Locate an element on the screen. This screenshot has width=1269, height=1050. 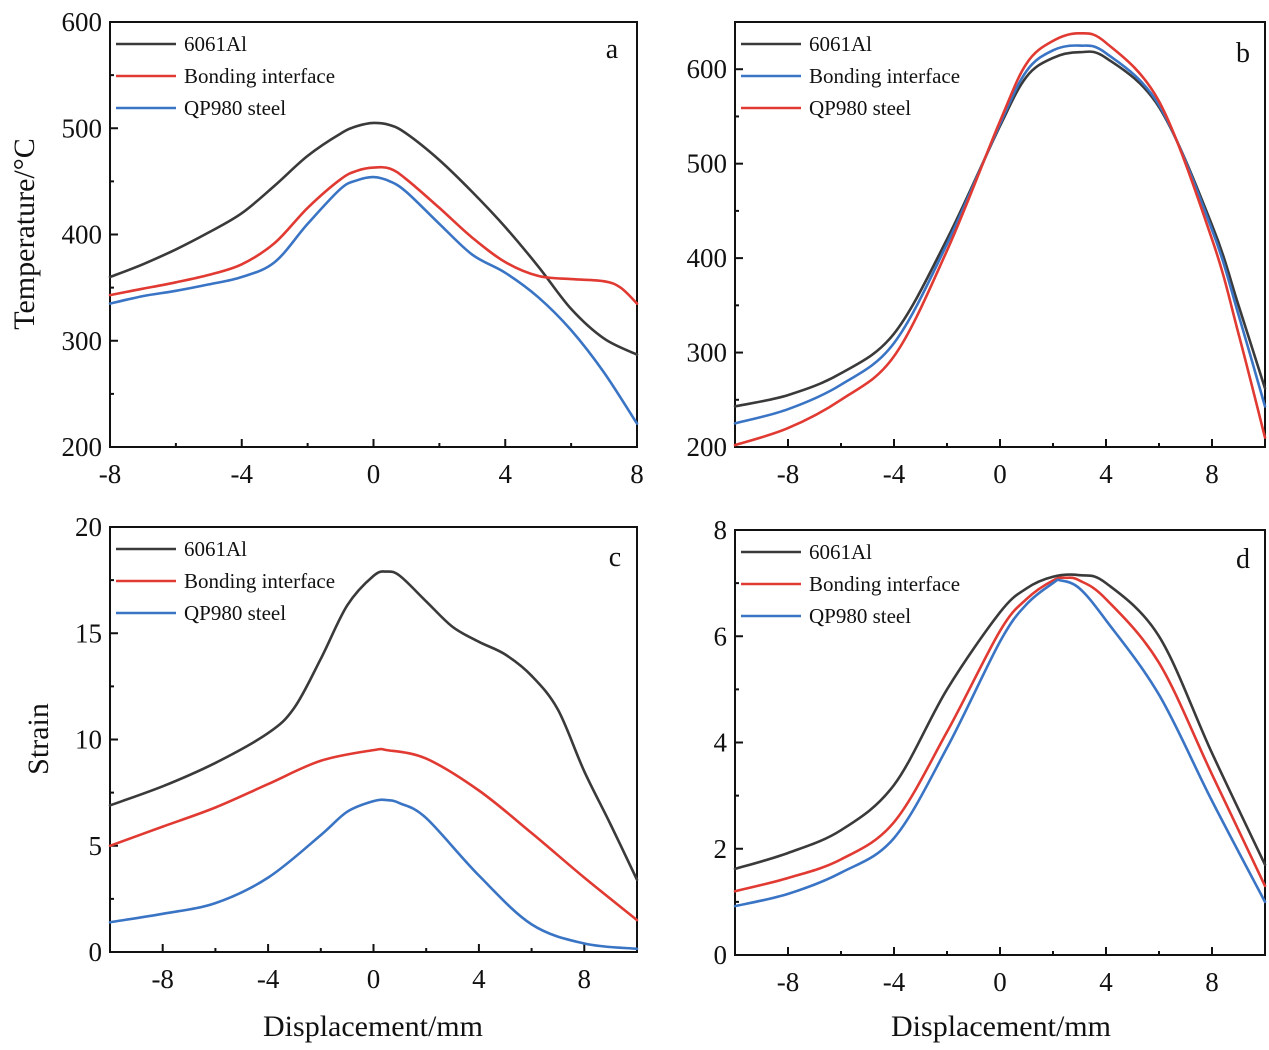
y-tick-label: 20 is located at coordinates (88, 527).